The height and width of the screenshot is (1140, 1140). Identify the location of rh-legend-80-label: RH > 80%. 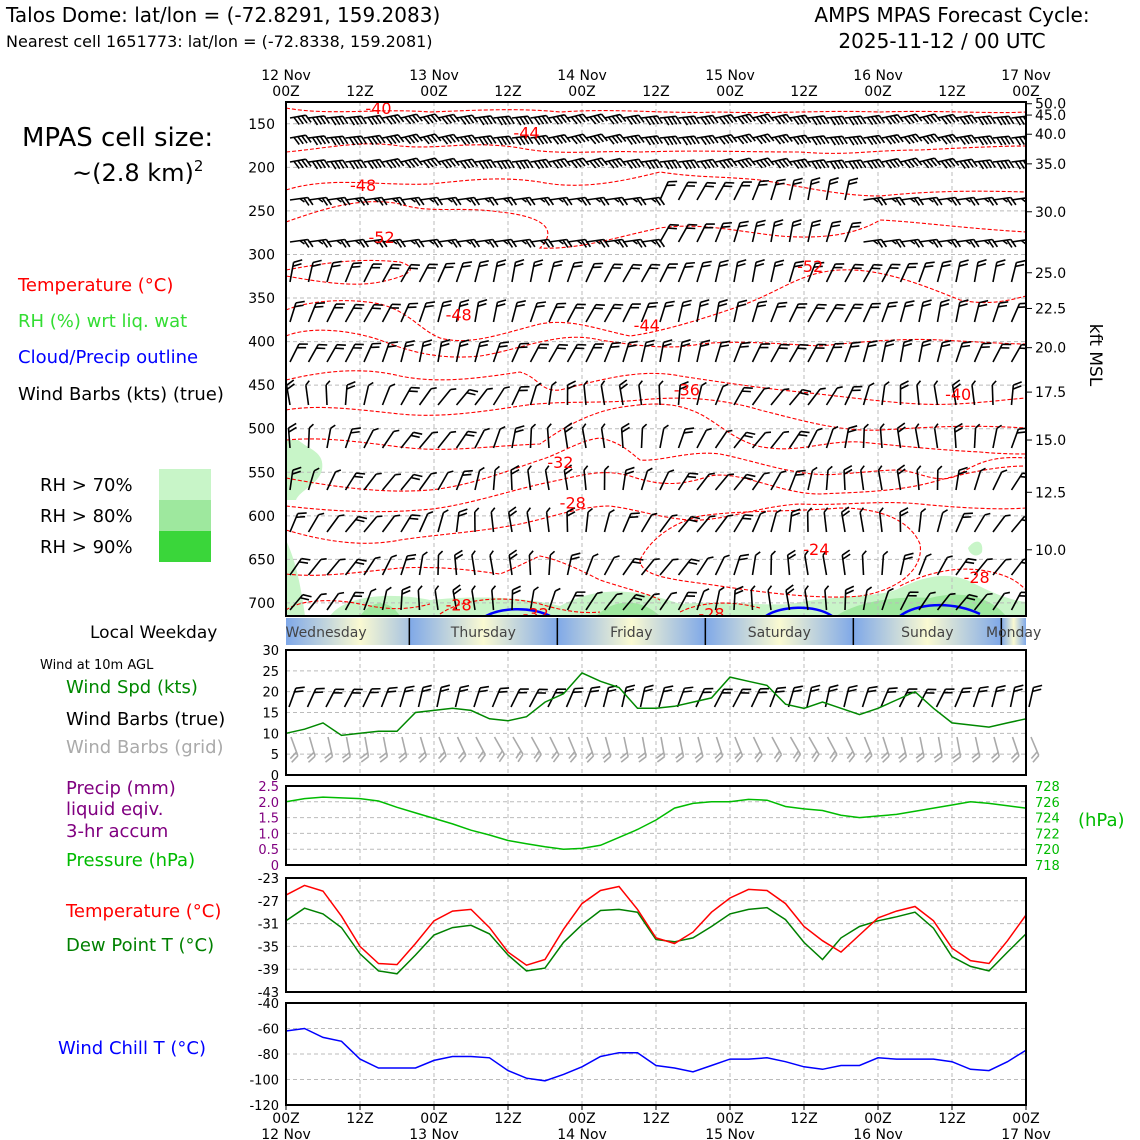
(86, 516).